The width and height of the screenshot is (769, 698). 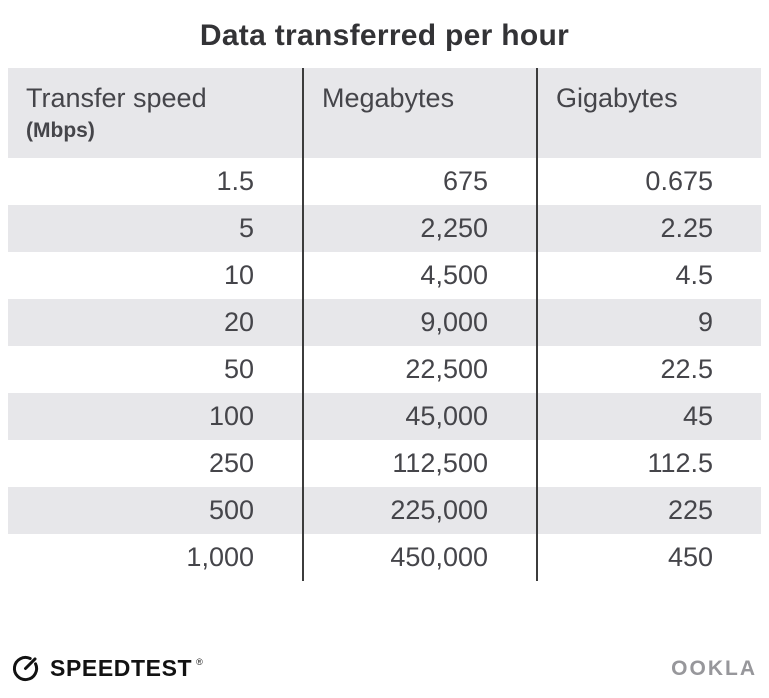 I want to click on table-cell: 500, so click(x=155, y=510).